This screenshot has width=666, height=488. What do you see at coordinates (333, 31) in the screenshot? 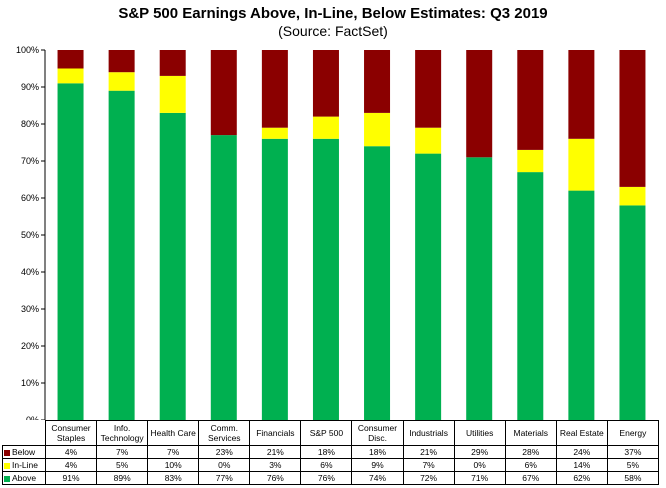
I see `chart-subtitle: (Source: FactSet)` at bounding box center [333, 31].